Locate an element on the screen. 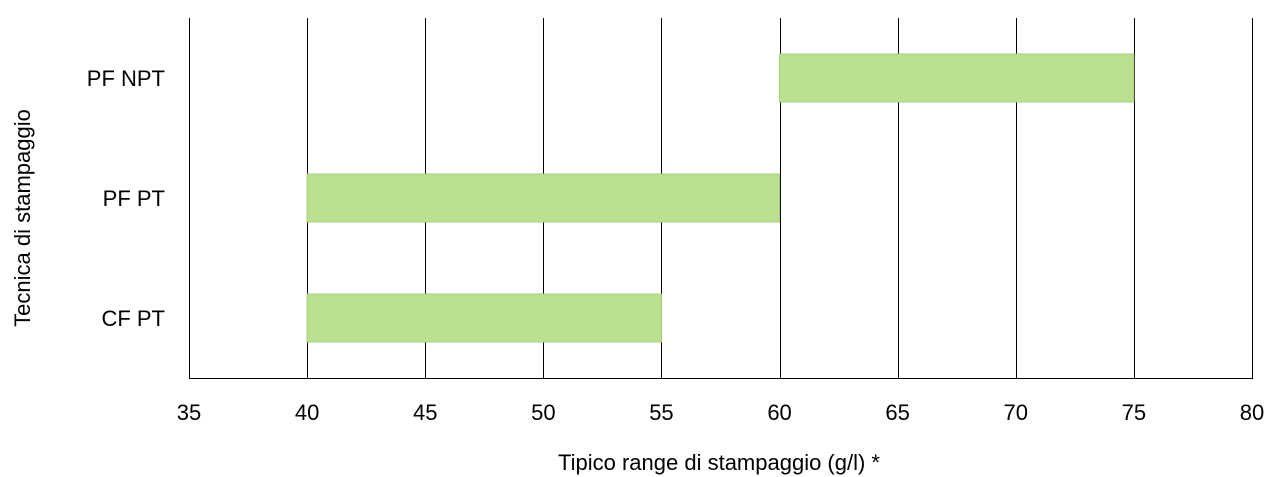 This screenshot has width=1268, height=477. x-tick-label-40: 40 is located at coordinates (307, 412).